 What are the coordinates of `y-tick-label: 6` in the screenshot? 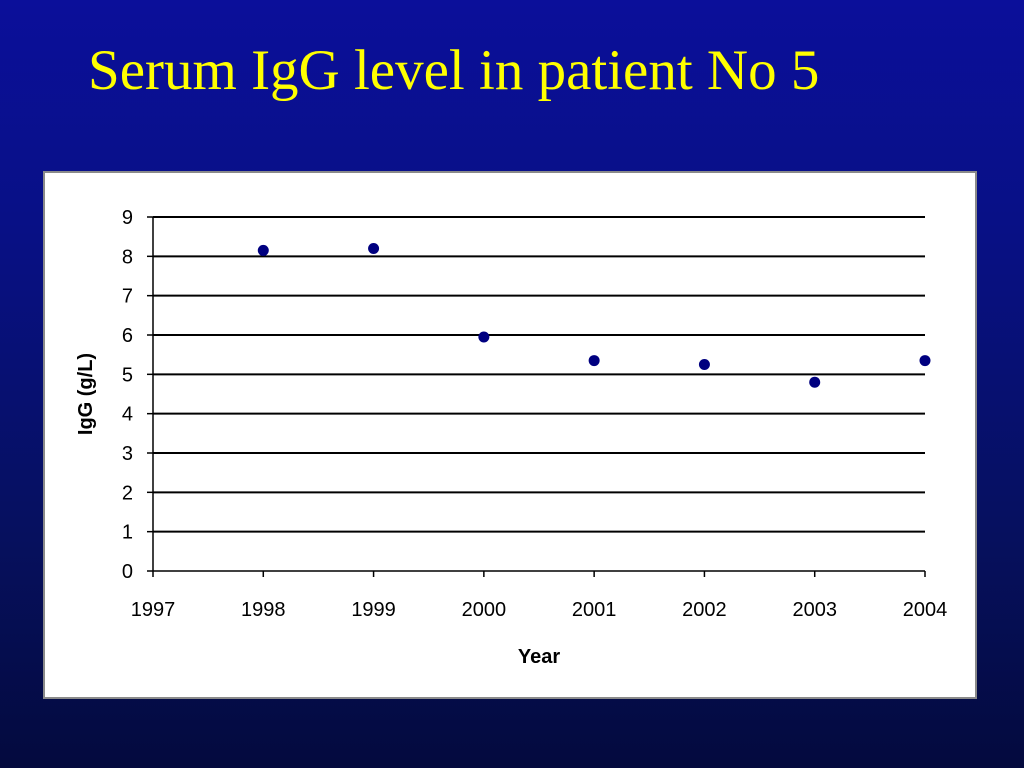 It's located at (127, 336).